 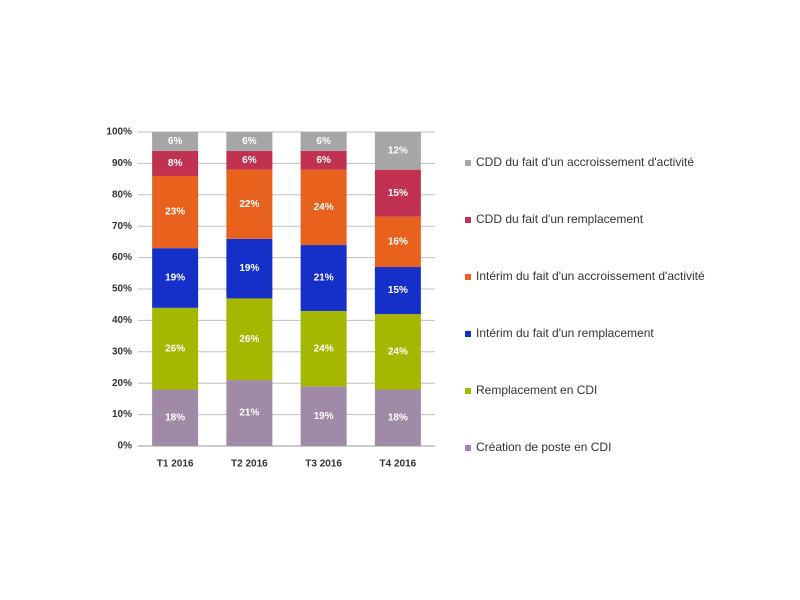 What do you see at coordinates (122, 163) in the screenshot?
I see `y-tick-label: 90%` at bounding box center [122, 163].